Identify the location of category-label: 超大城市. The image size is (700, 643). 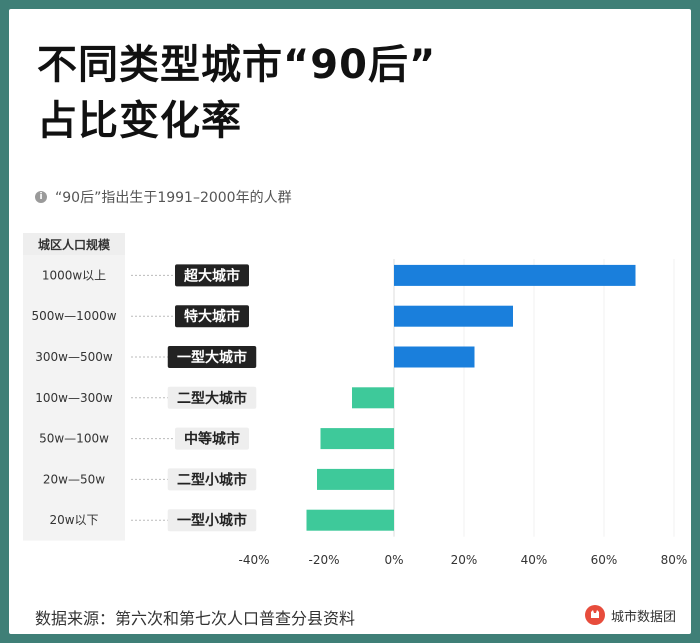
(211, 275).